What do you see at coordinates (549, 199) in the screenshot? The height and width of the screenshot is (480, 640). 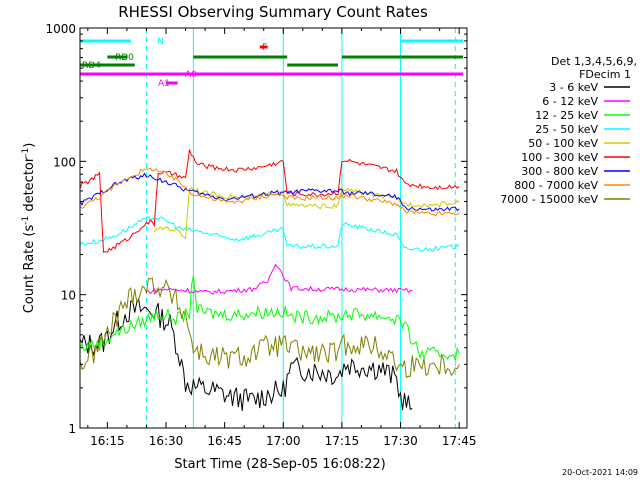 I see `legend-label: 7000 - 15000 keV` at bounding box center [549, 199].